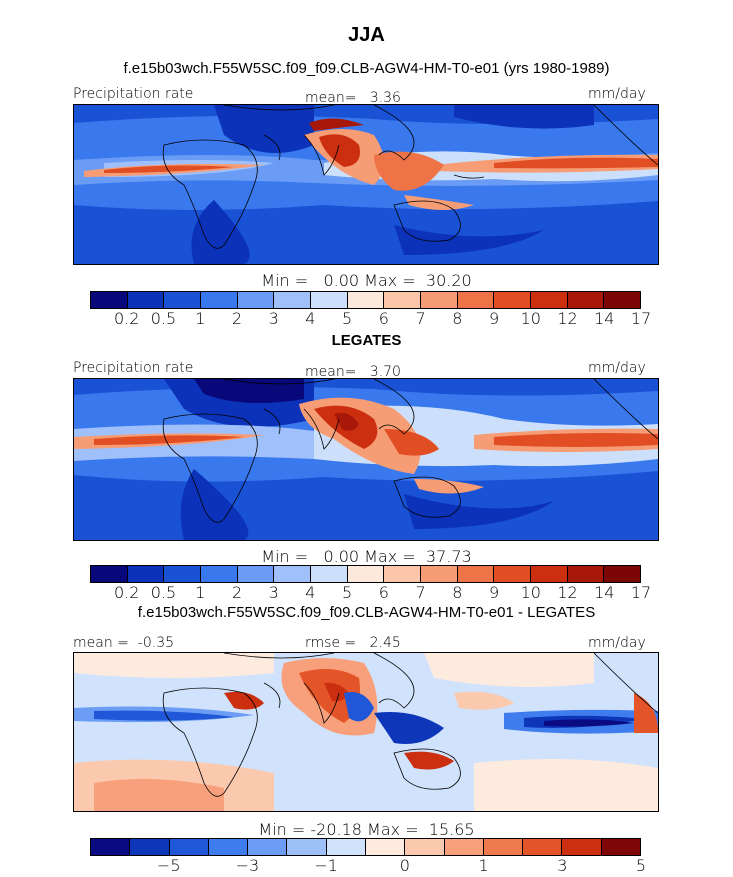 This screenshot has height=877, width=733. What do you see at coordinates (366, 184) in the screenshot?
I see `panel1-model-precip-map` at bounding box center [366, 184].